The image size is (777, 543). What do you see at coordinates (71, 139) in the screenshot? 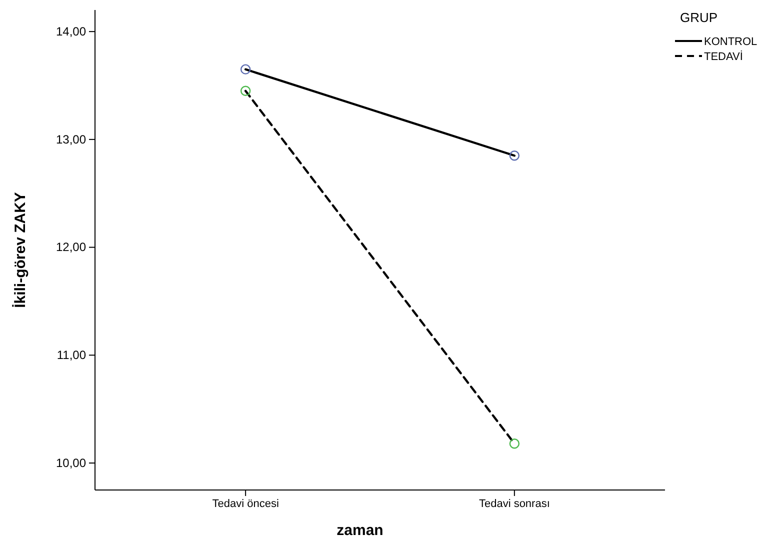
I see `y-tick-label: 13,00` at bounding box center [71, 139].